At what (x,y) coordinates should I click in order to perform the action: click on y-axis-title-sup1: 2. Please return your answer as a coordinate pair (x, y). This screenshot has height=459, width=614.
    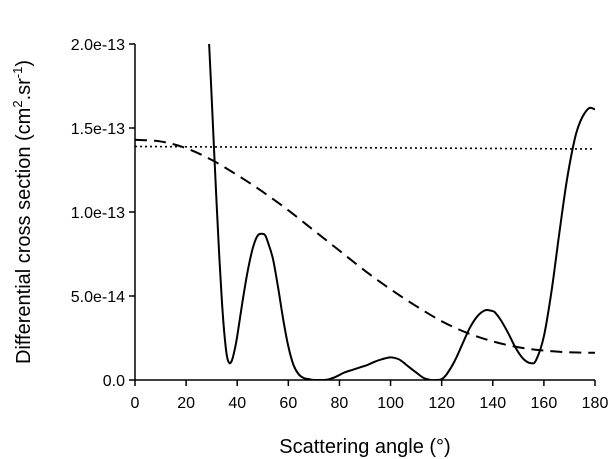
    Looking at the image, I should click on (17, 103).